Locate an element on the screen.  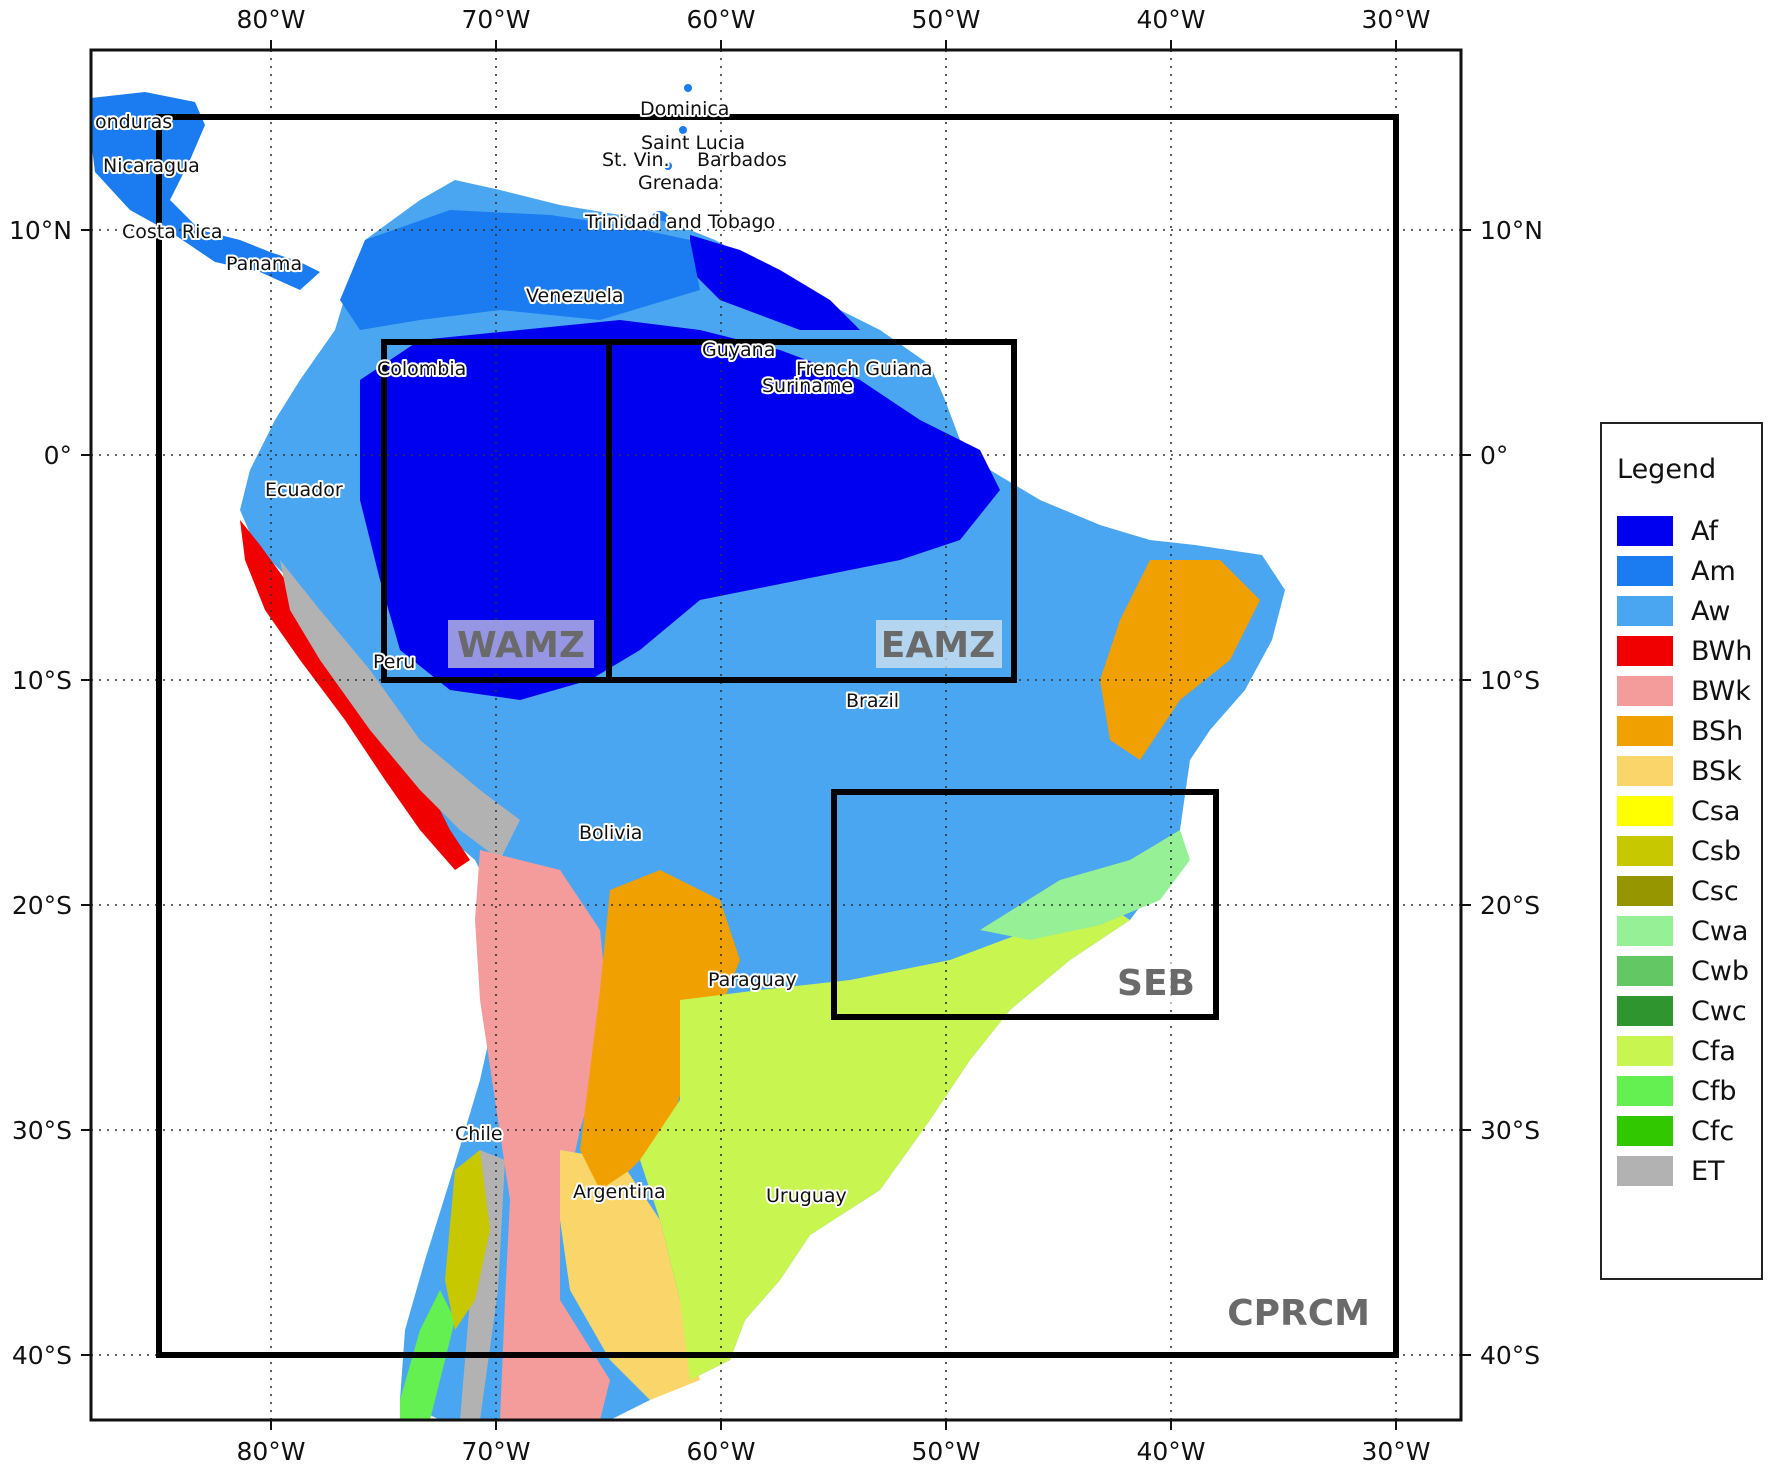
legend-item: Csc is located at coordinates (1678, 891).